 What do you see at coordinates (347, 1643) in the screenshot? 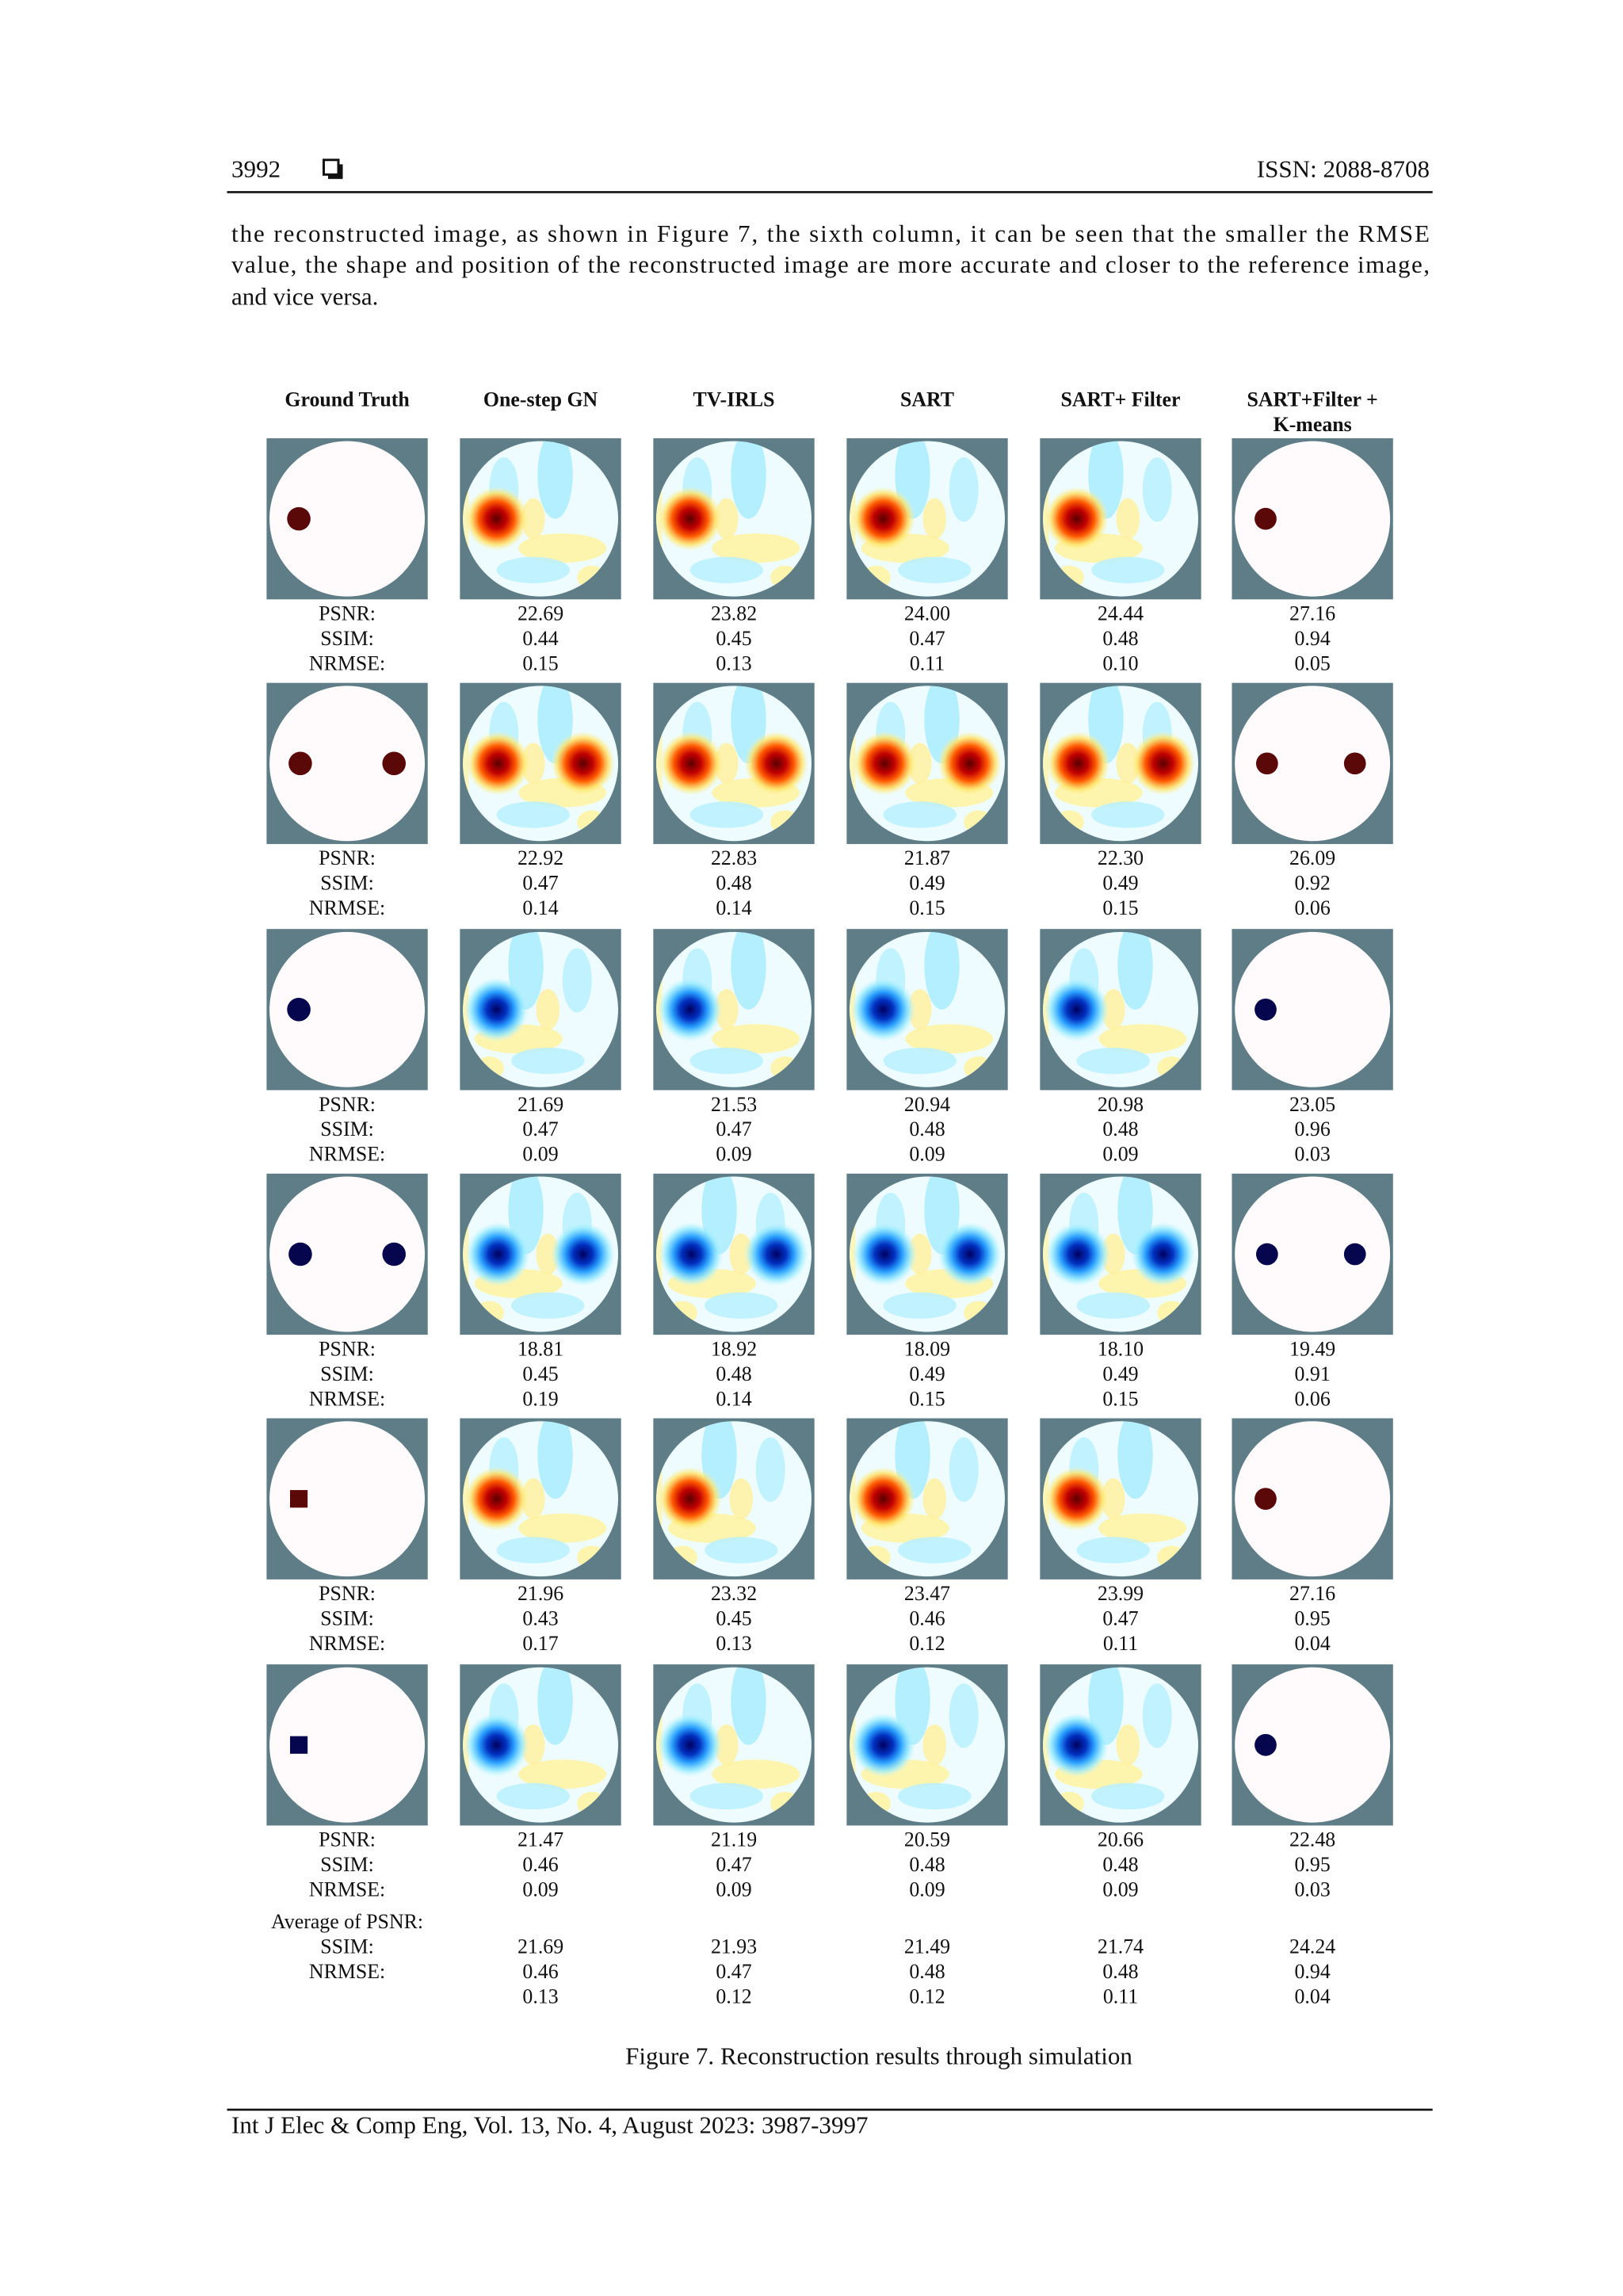
I see `metric-label: NRMSE:` at bounding box center [347, 1643].